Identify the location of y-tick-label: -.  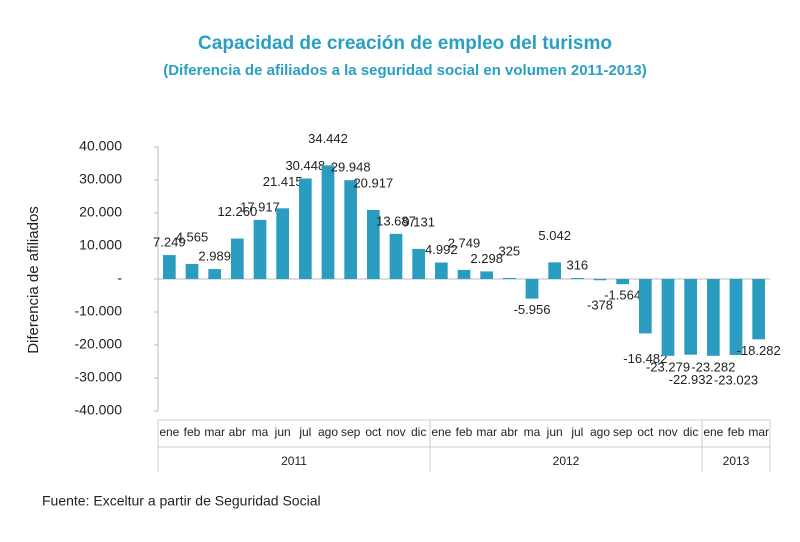
(119, 278).